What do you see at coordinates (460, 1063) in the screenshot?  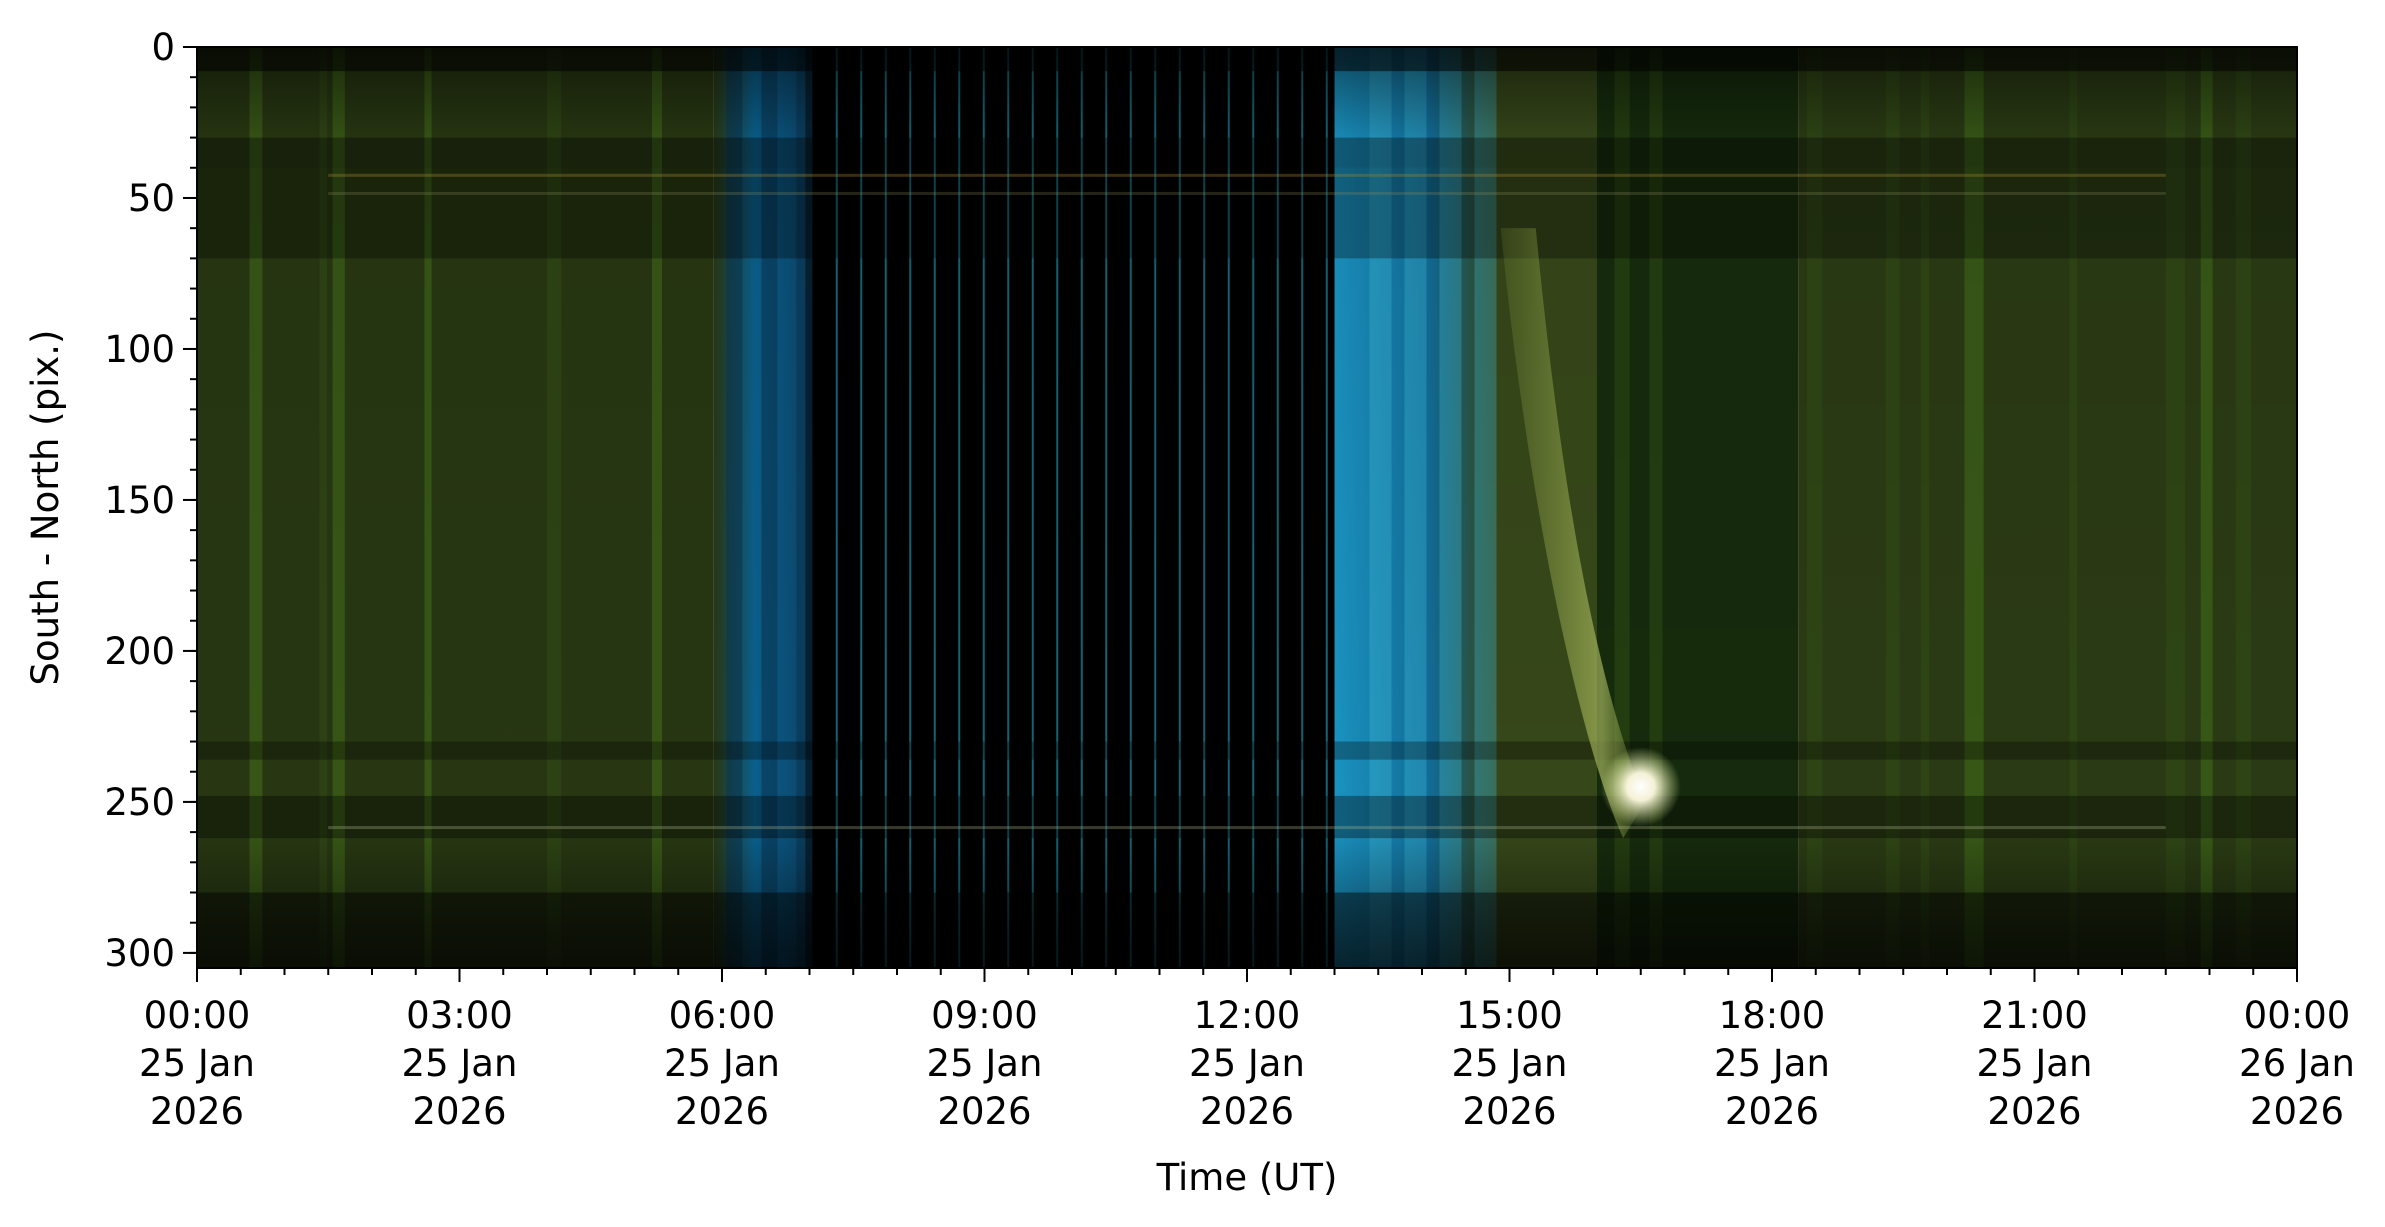 I see `x-tick-label: 03:00 25 Jan 2026` at bounding box center [460, 1063].